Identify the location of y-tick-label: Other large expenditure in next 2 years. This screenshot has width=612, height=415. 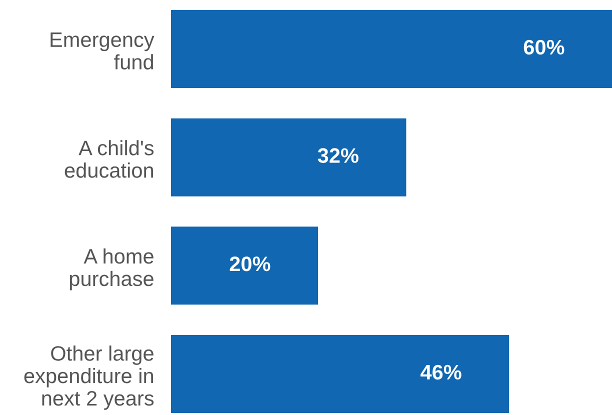
(89, 378).